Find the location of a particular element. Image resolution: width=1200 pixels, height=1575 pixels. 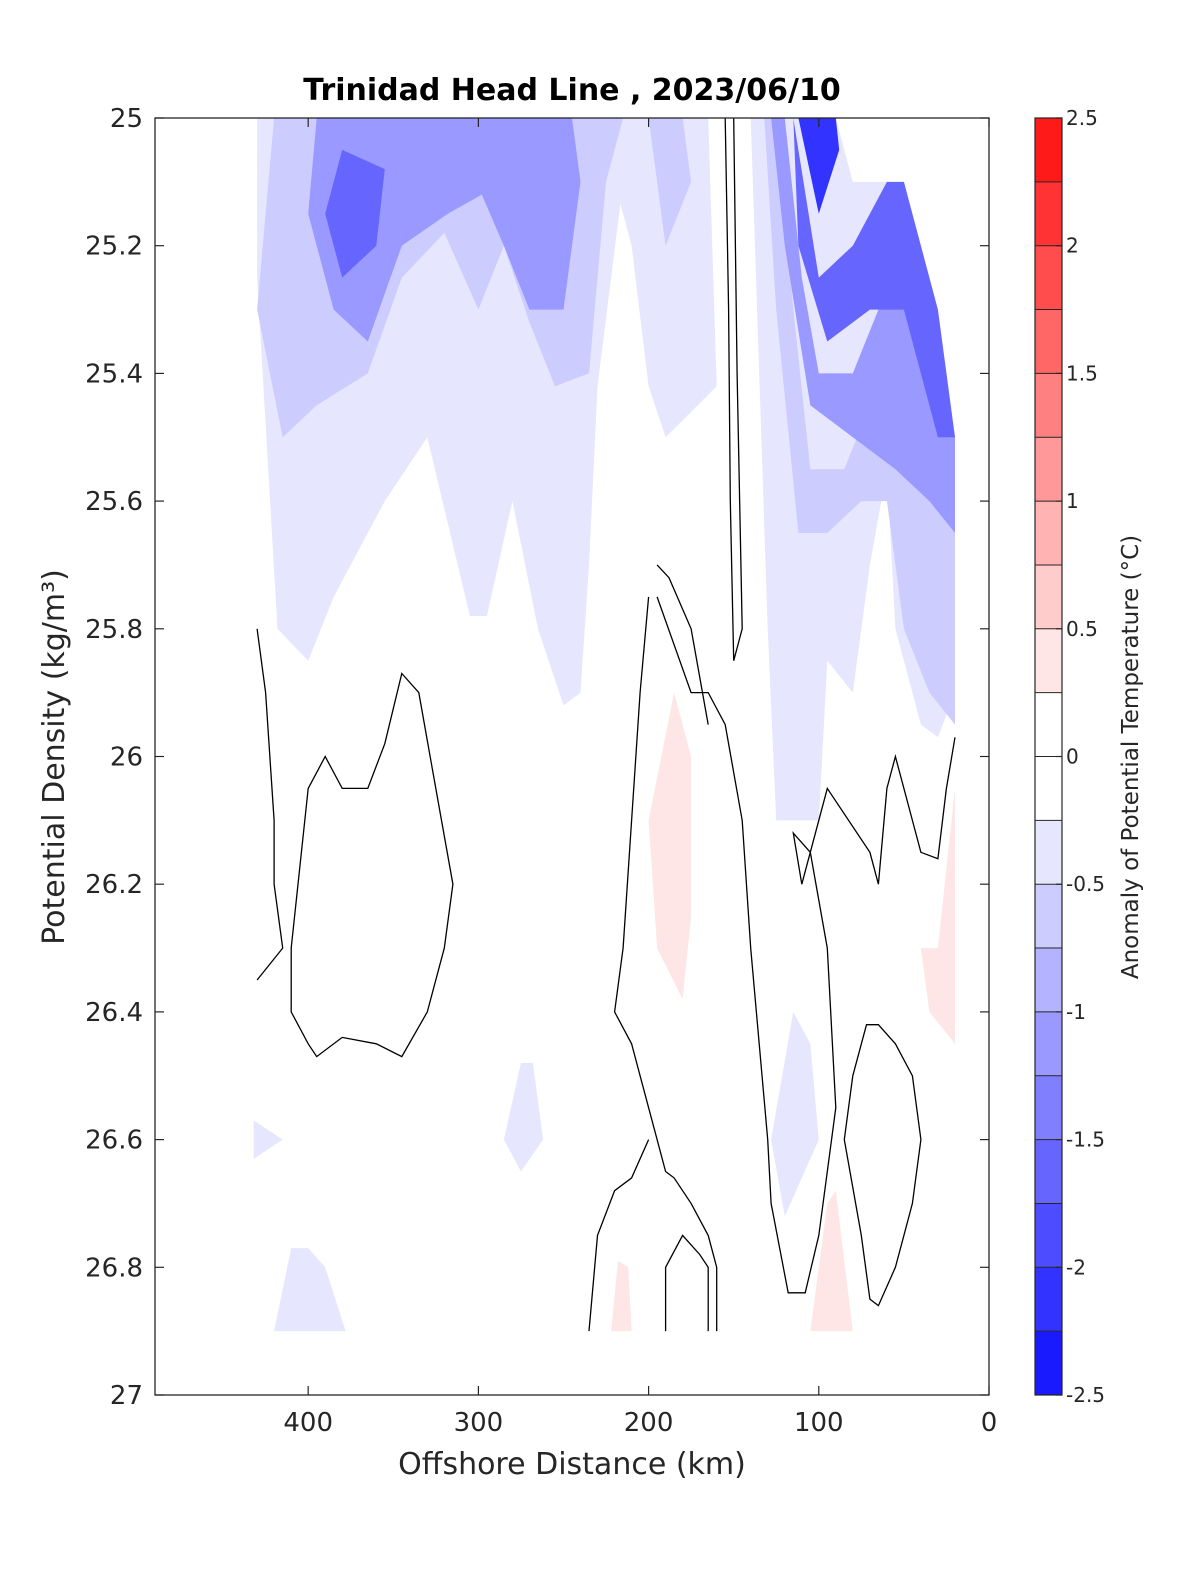

colorbar-ticks: -2.5 -2 -1.5 -1 -0.5 0 0.5 1 1.5 2 2.5 is located at coordinates (1080, 756).